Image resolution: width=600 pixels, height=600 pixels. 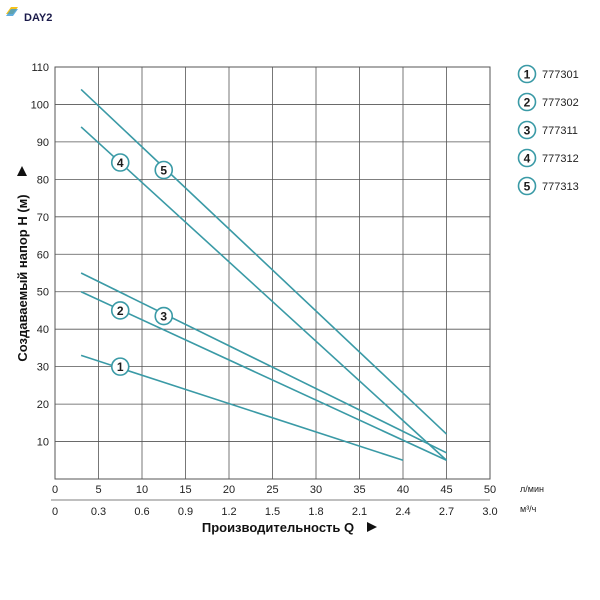 I want to click on legend-marker-label: 5, so click(x=527, y=186).